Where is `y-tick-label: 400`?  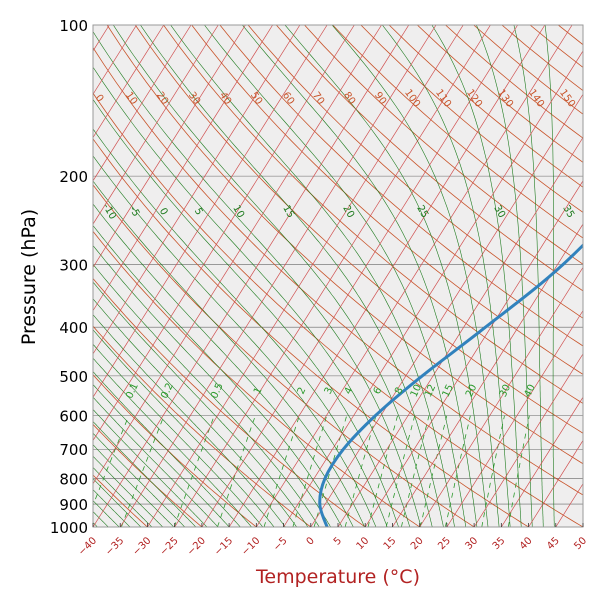
y-tick-label: 400 is located at coordinates (73, 328).